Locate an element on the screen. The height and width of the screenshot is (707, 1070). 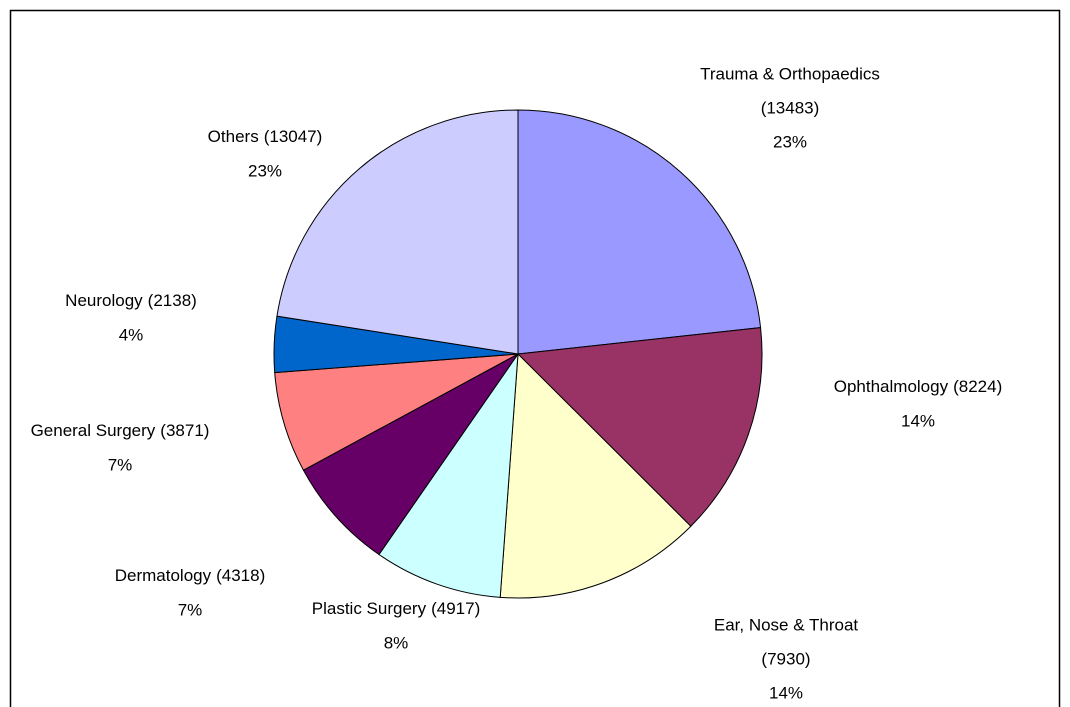
slice-name: Neurology is located at coordinates (104, 300).